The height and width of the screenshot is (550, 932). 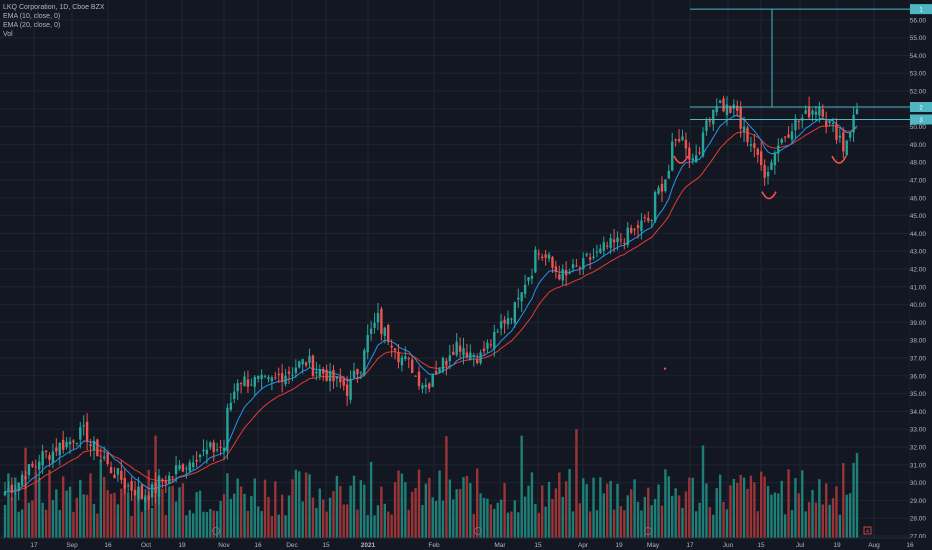 What do you see at coordinates (434, 545) in the screenshot?
I see `time-tick-label: Feb` at bounding box center [434, 545].